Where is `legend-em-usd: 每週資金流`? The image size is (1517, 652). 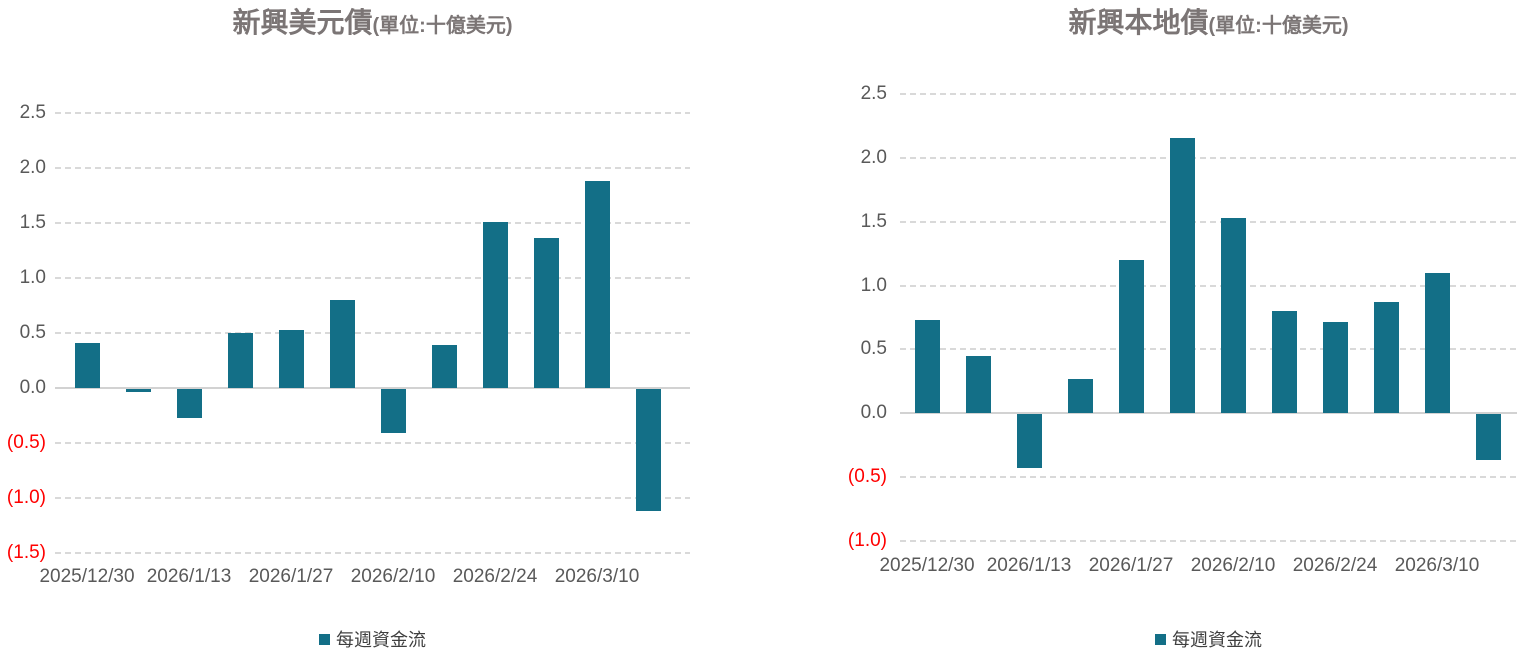 legend-em-usd: 每週資金流 is located at coordinates (372, 639).